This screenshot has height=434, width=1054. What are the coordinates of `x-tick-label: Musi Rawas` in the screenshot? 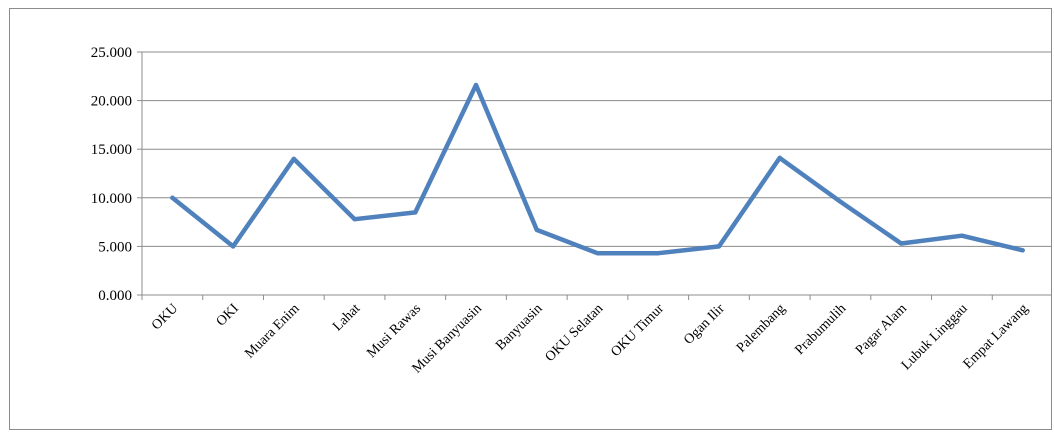 It's located at (394, 331).